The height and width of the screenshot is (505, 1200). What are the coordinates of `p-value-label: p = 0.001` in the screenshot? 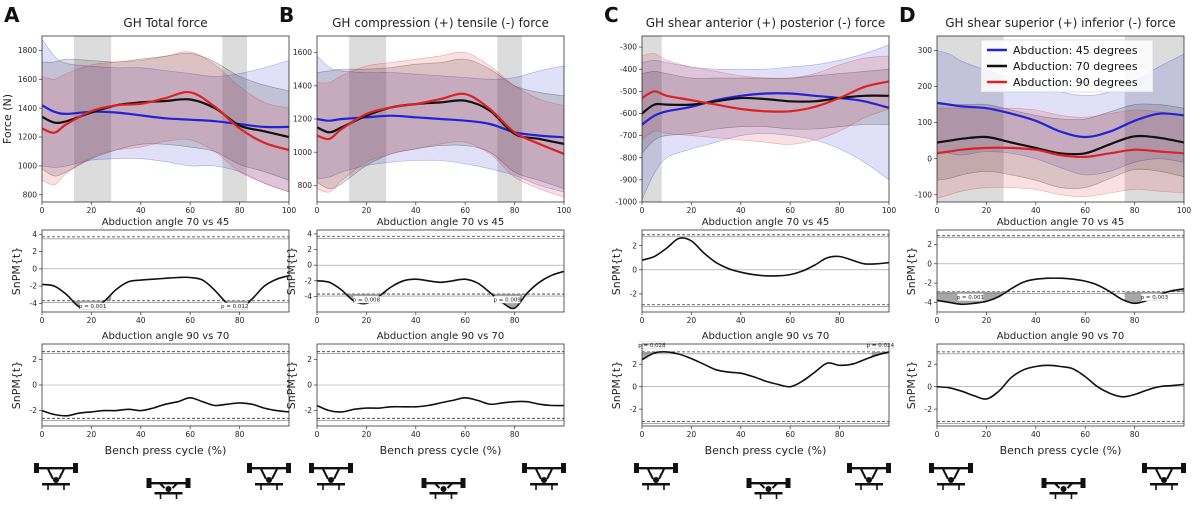 It's located at (970, 298).